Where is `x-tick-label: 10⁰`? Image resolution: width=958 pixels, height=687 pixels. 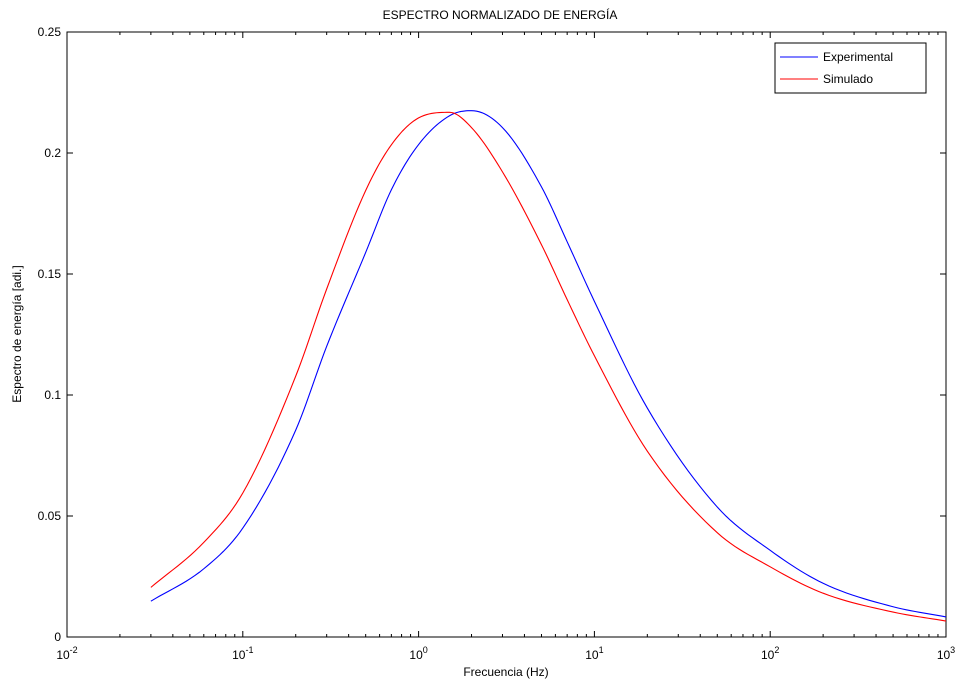 x-tick-label: 10⁰ is located at coordinates (418, 653).